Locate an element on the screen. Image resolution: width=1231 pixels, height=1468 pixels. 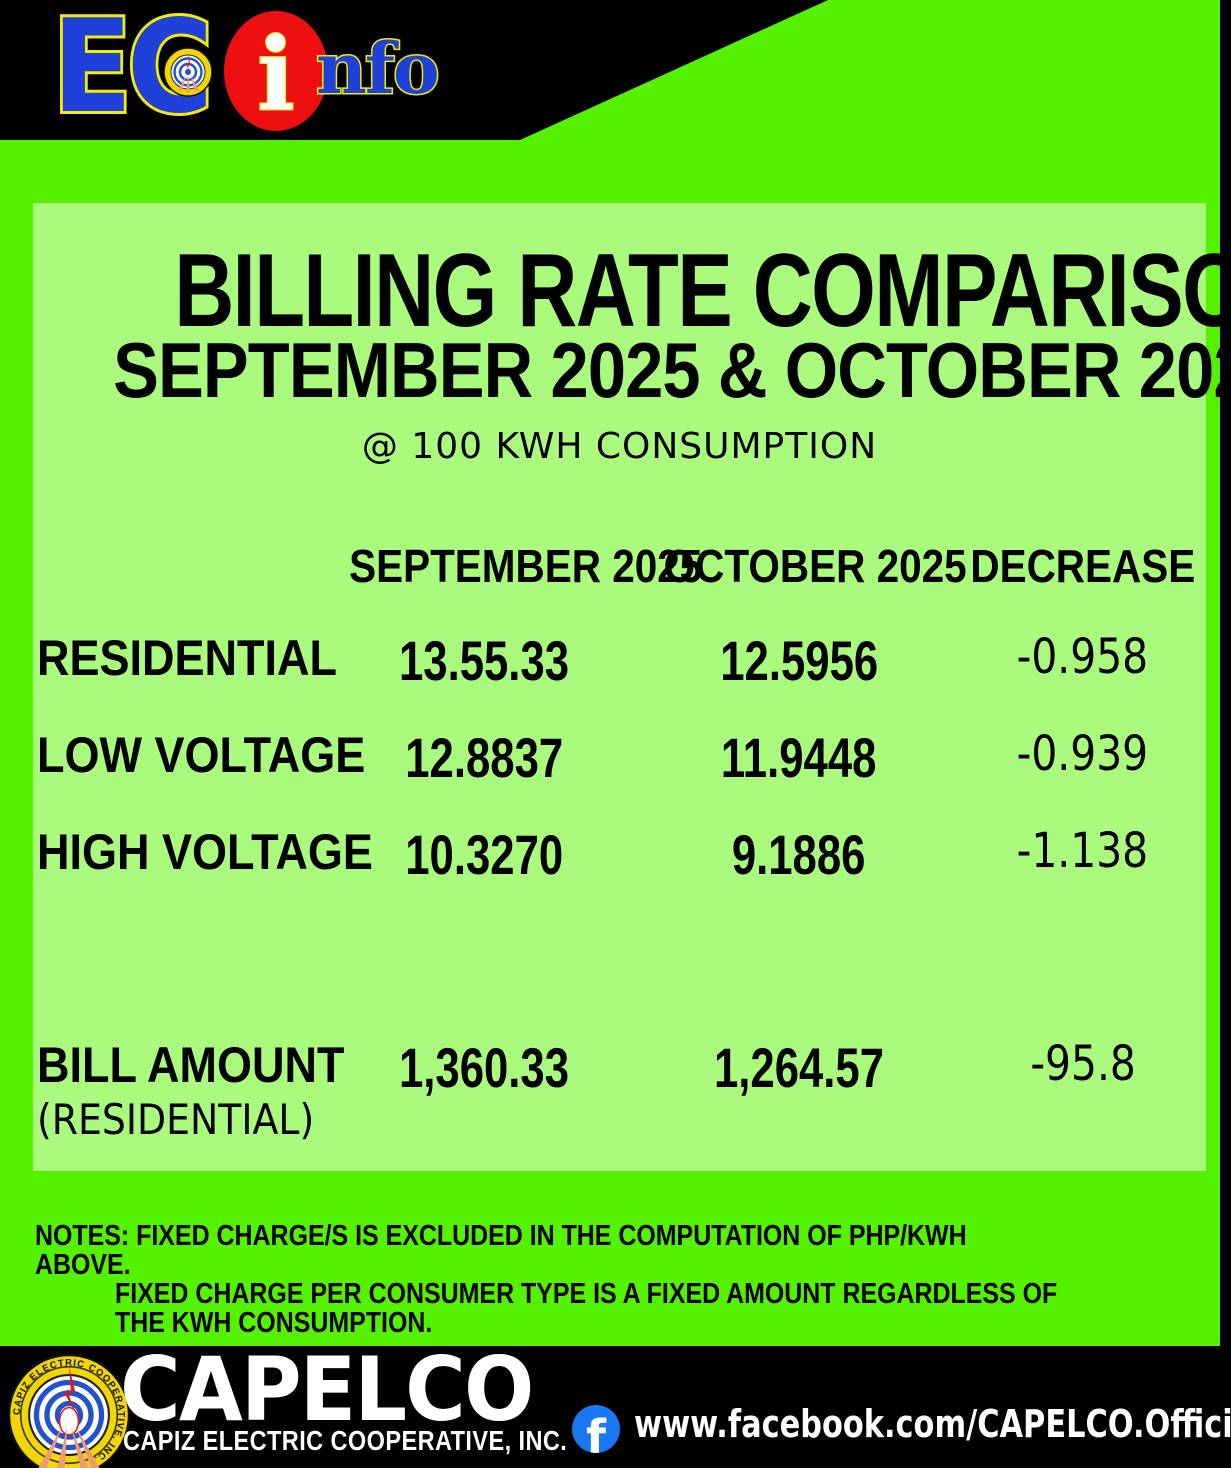
row-label-bill-amount-sub: (RESIDENTIAL) is located at coordinates (176, 1119).